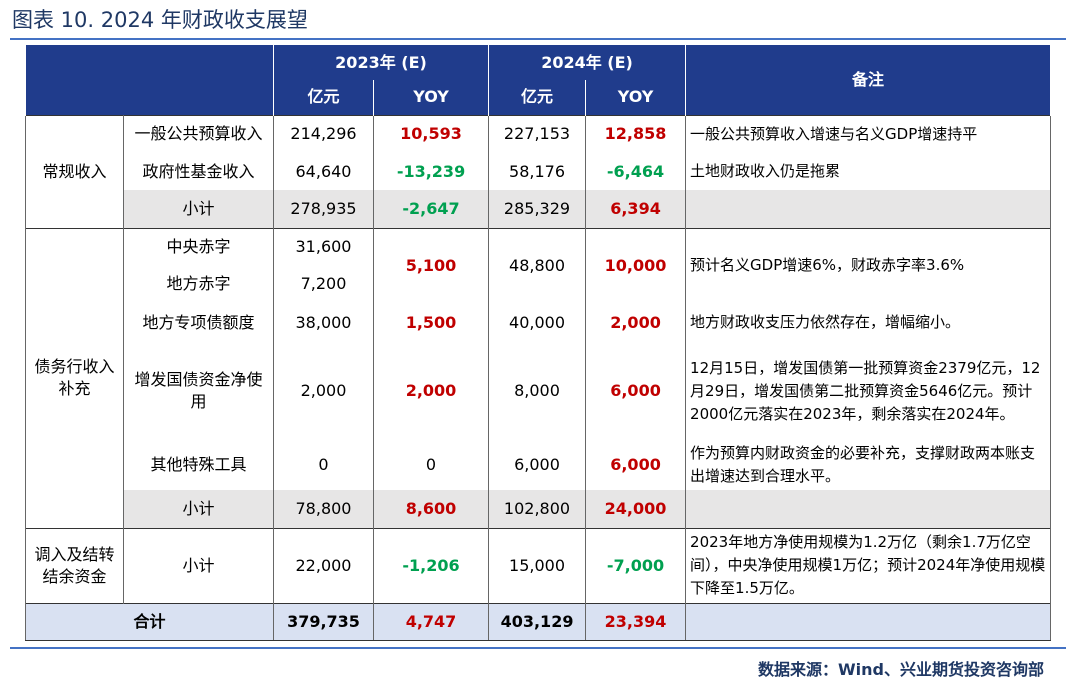  I want to click on cell: 214,296, so click(323, 133).